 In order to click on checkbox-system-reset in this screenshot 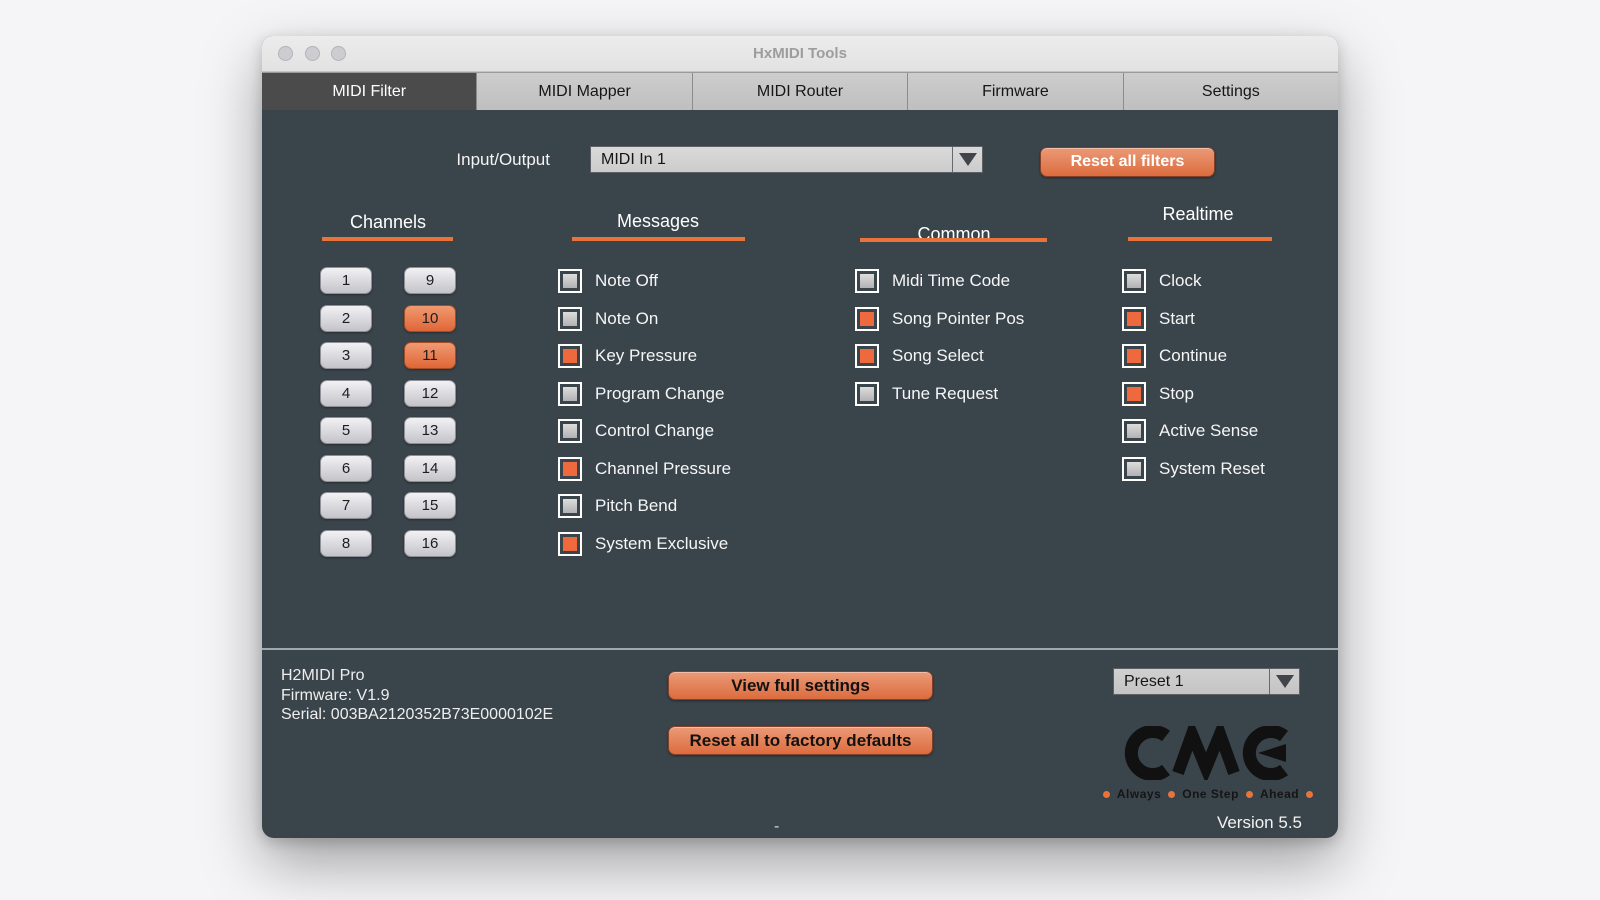, I will do `click(1134, 468)`.